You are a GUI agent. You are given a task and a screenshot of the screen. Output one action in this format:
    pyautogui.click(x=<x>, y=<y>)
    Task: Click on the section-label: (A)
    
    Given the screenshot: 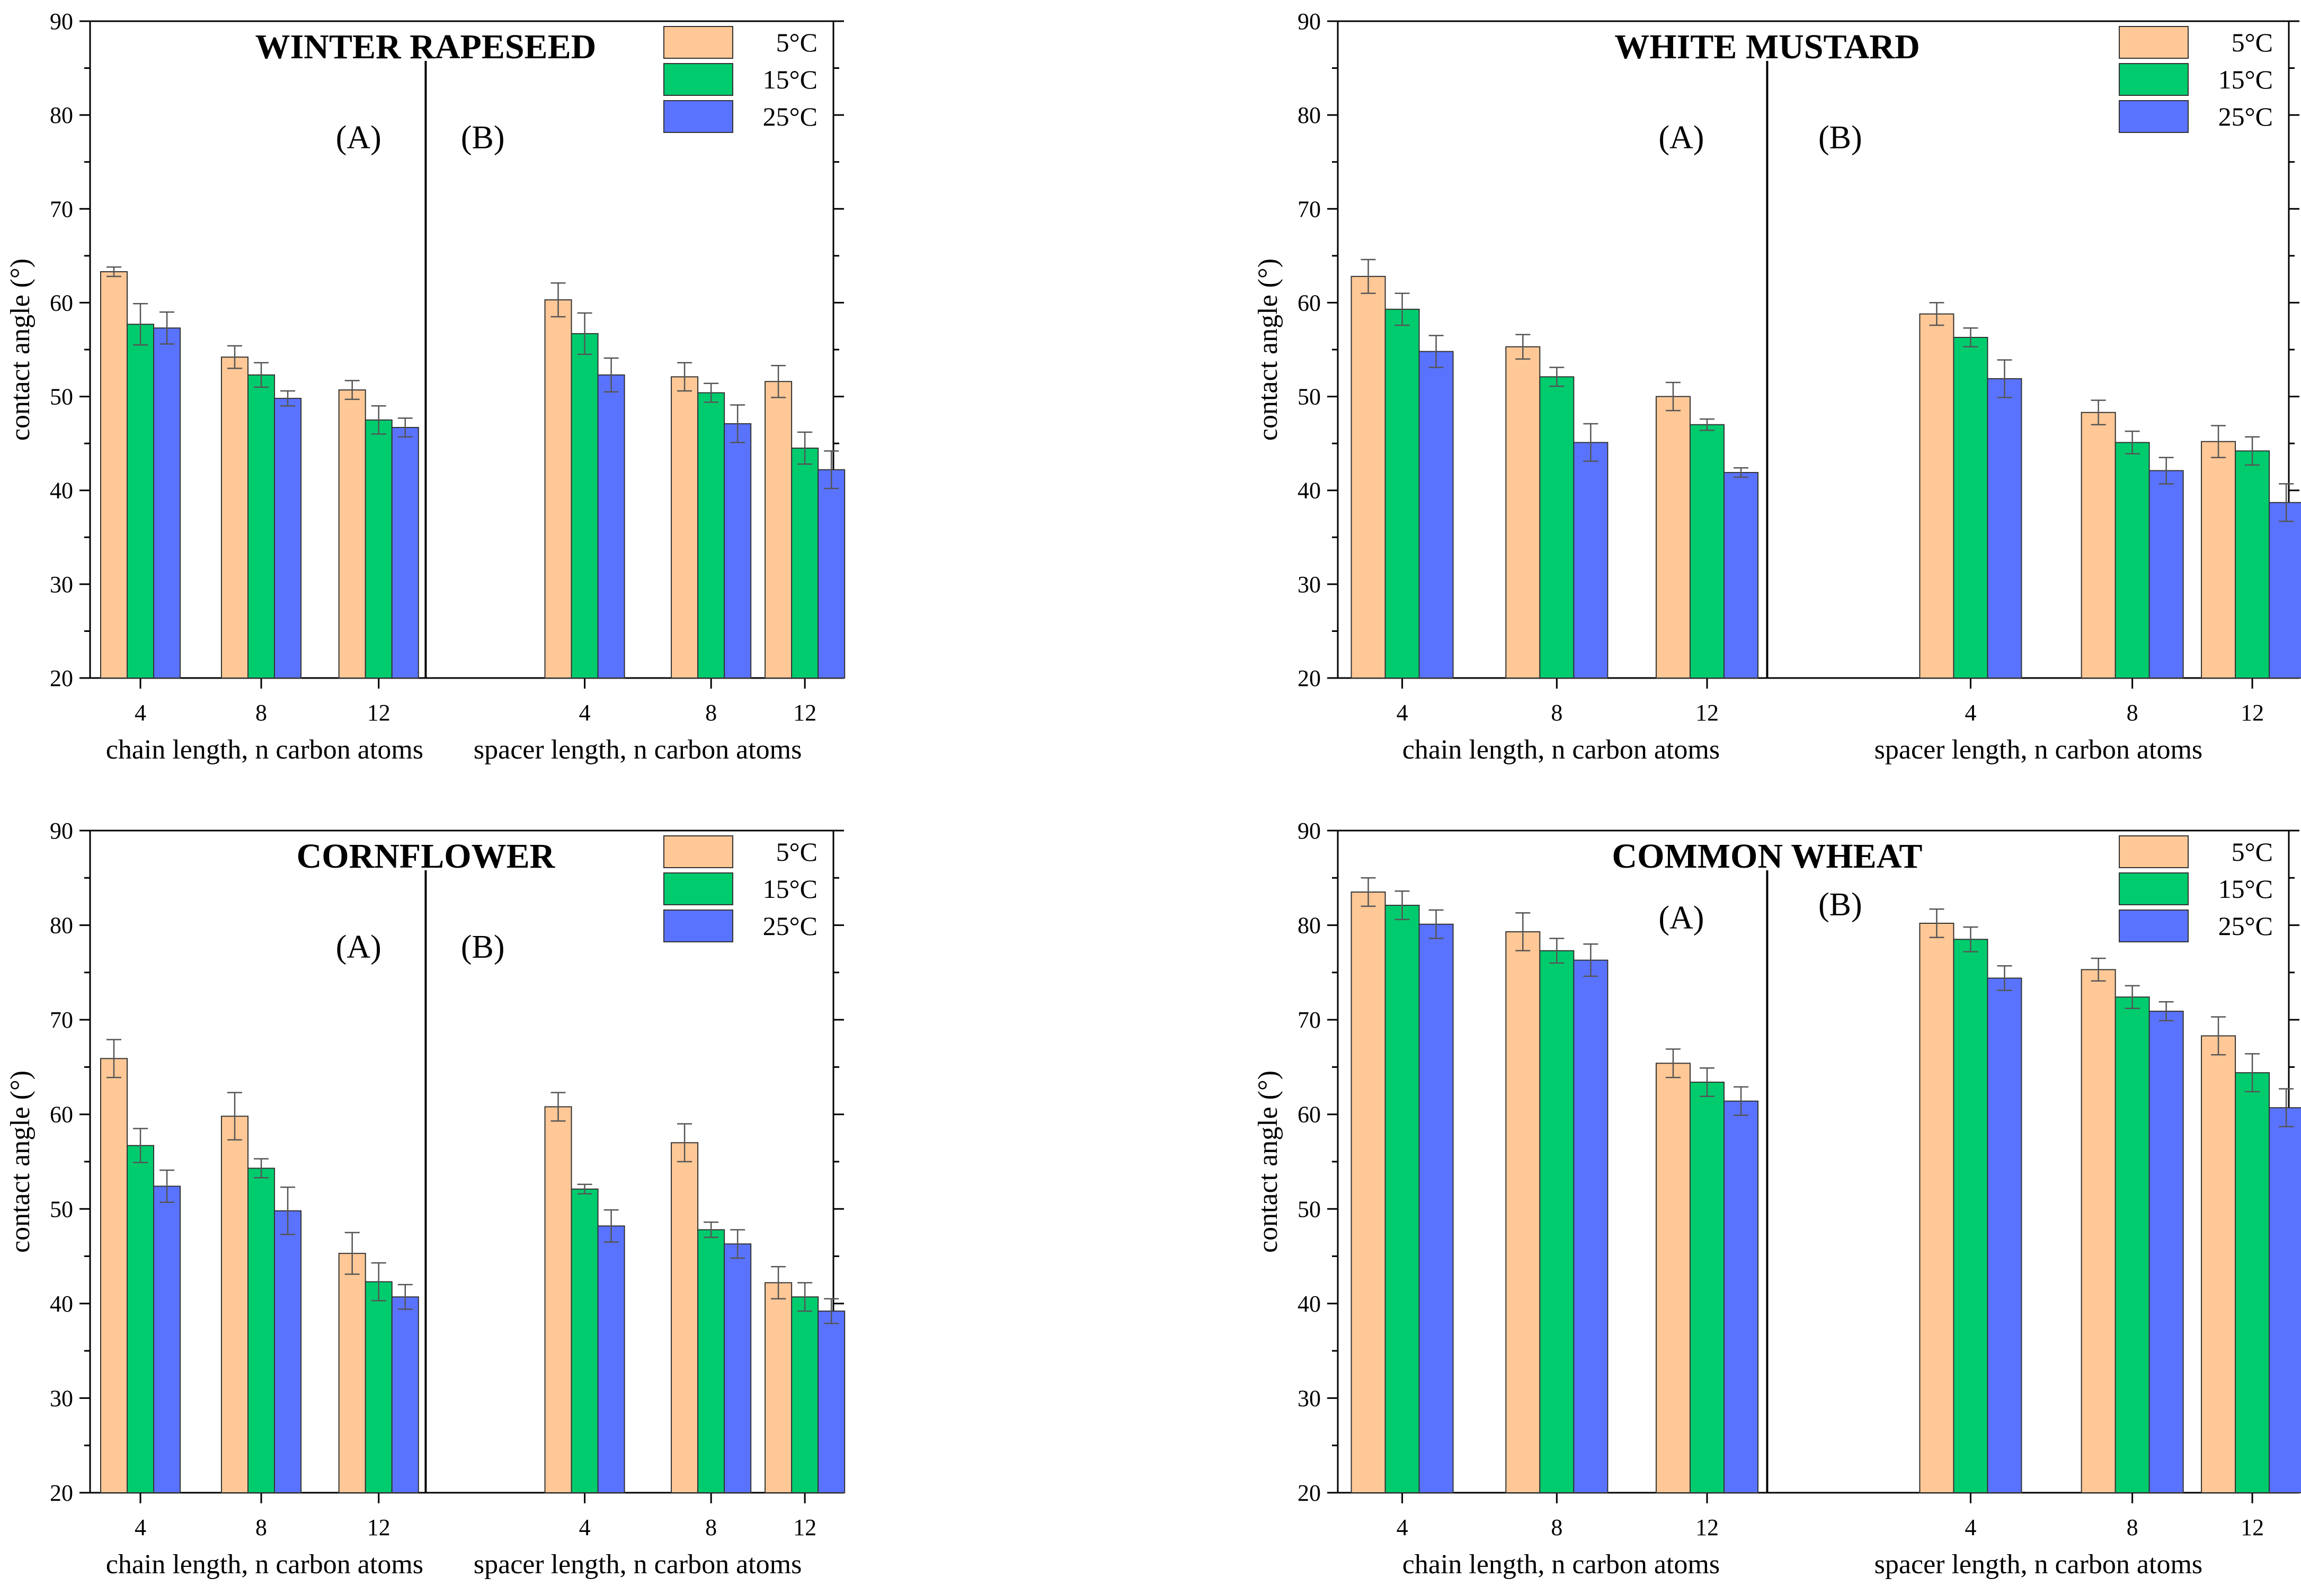 What is the action you would take?
    pyautogui.click(x=1681, y=918)
    